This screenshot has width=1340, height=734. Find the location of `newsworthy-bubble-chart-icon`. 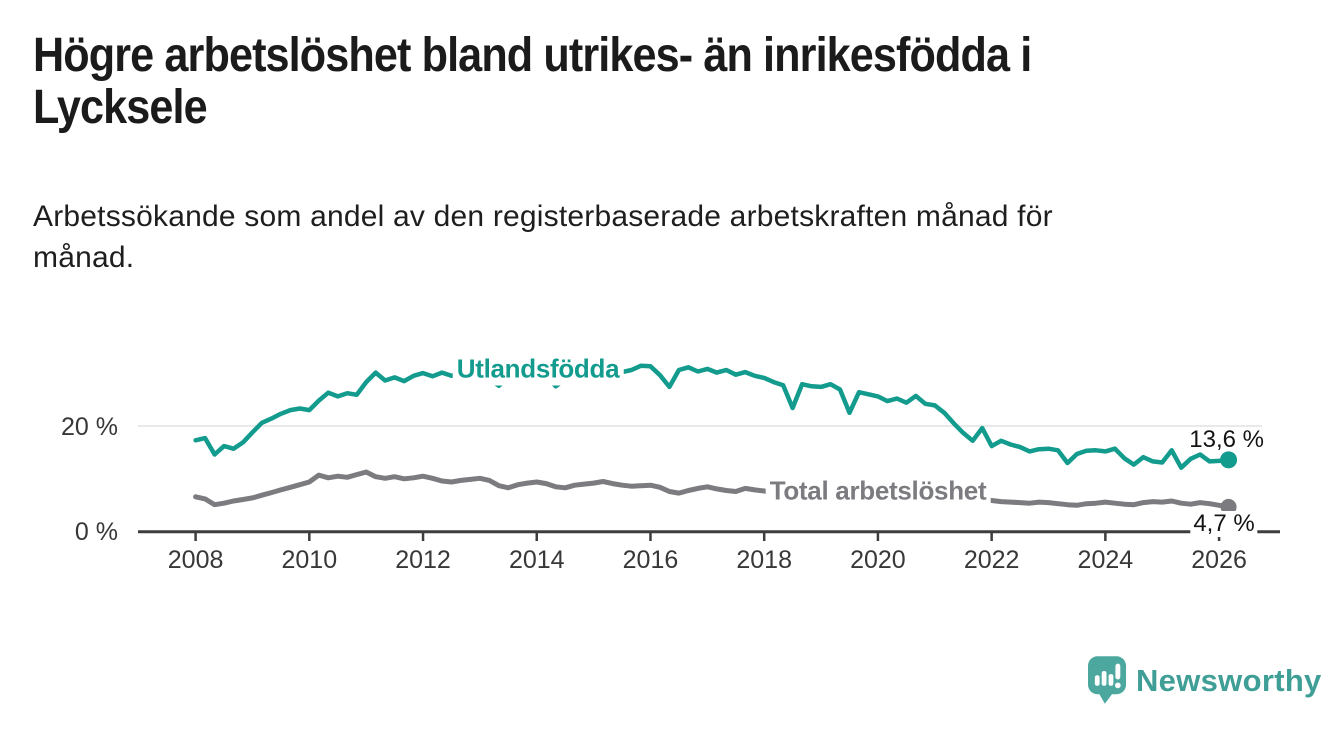

newsworthy-bubble-chart-icon is located at coordinates (1107, 680).